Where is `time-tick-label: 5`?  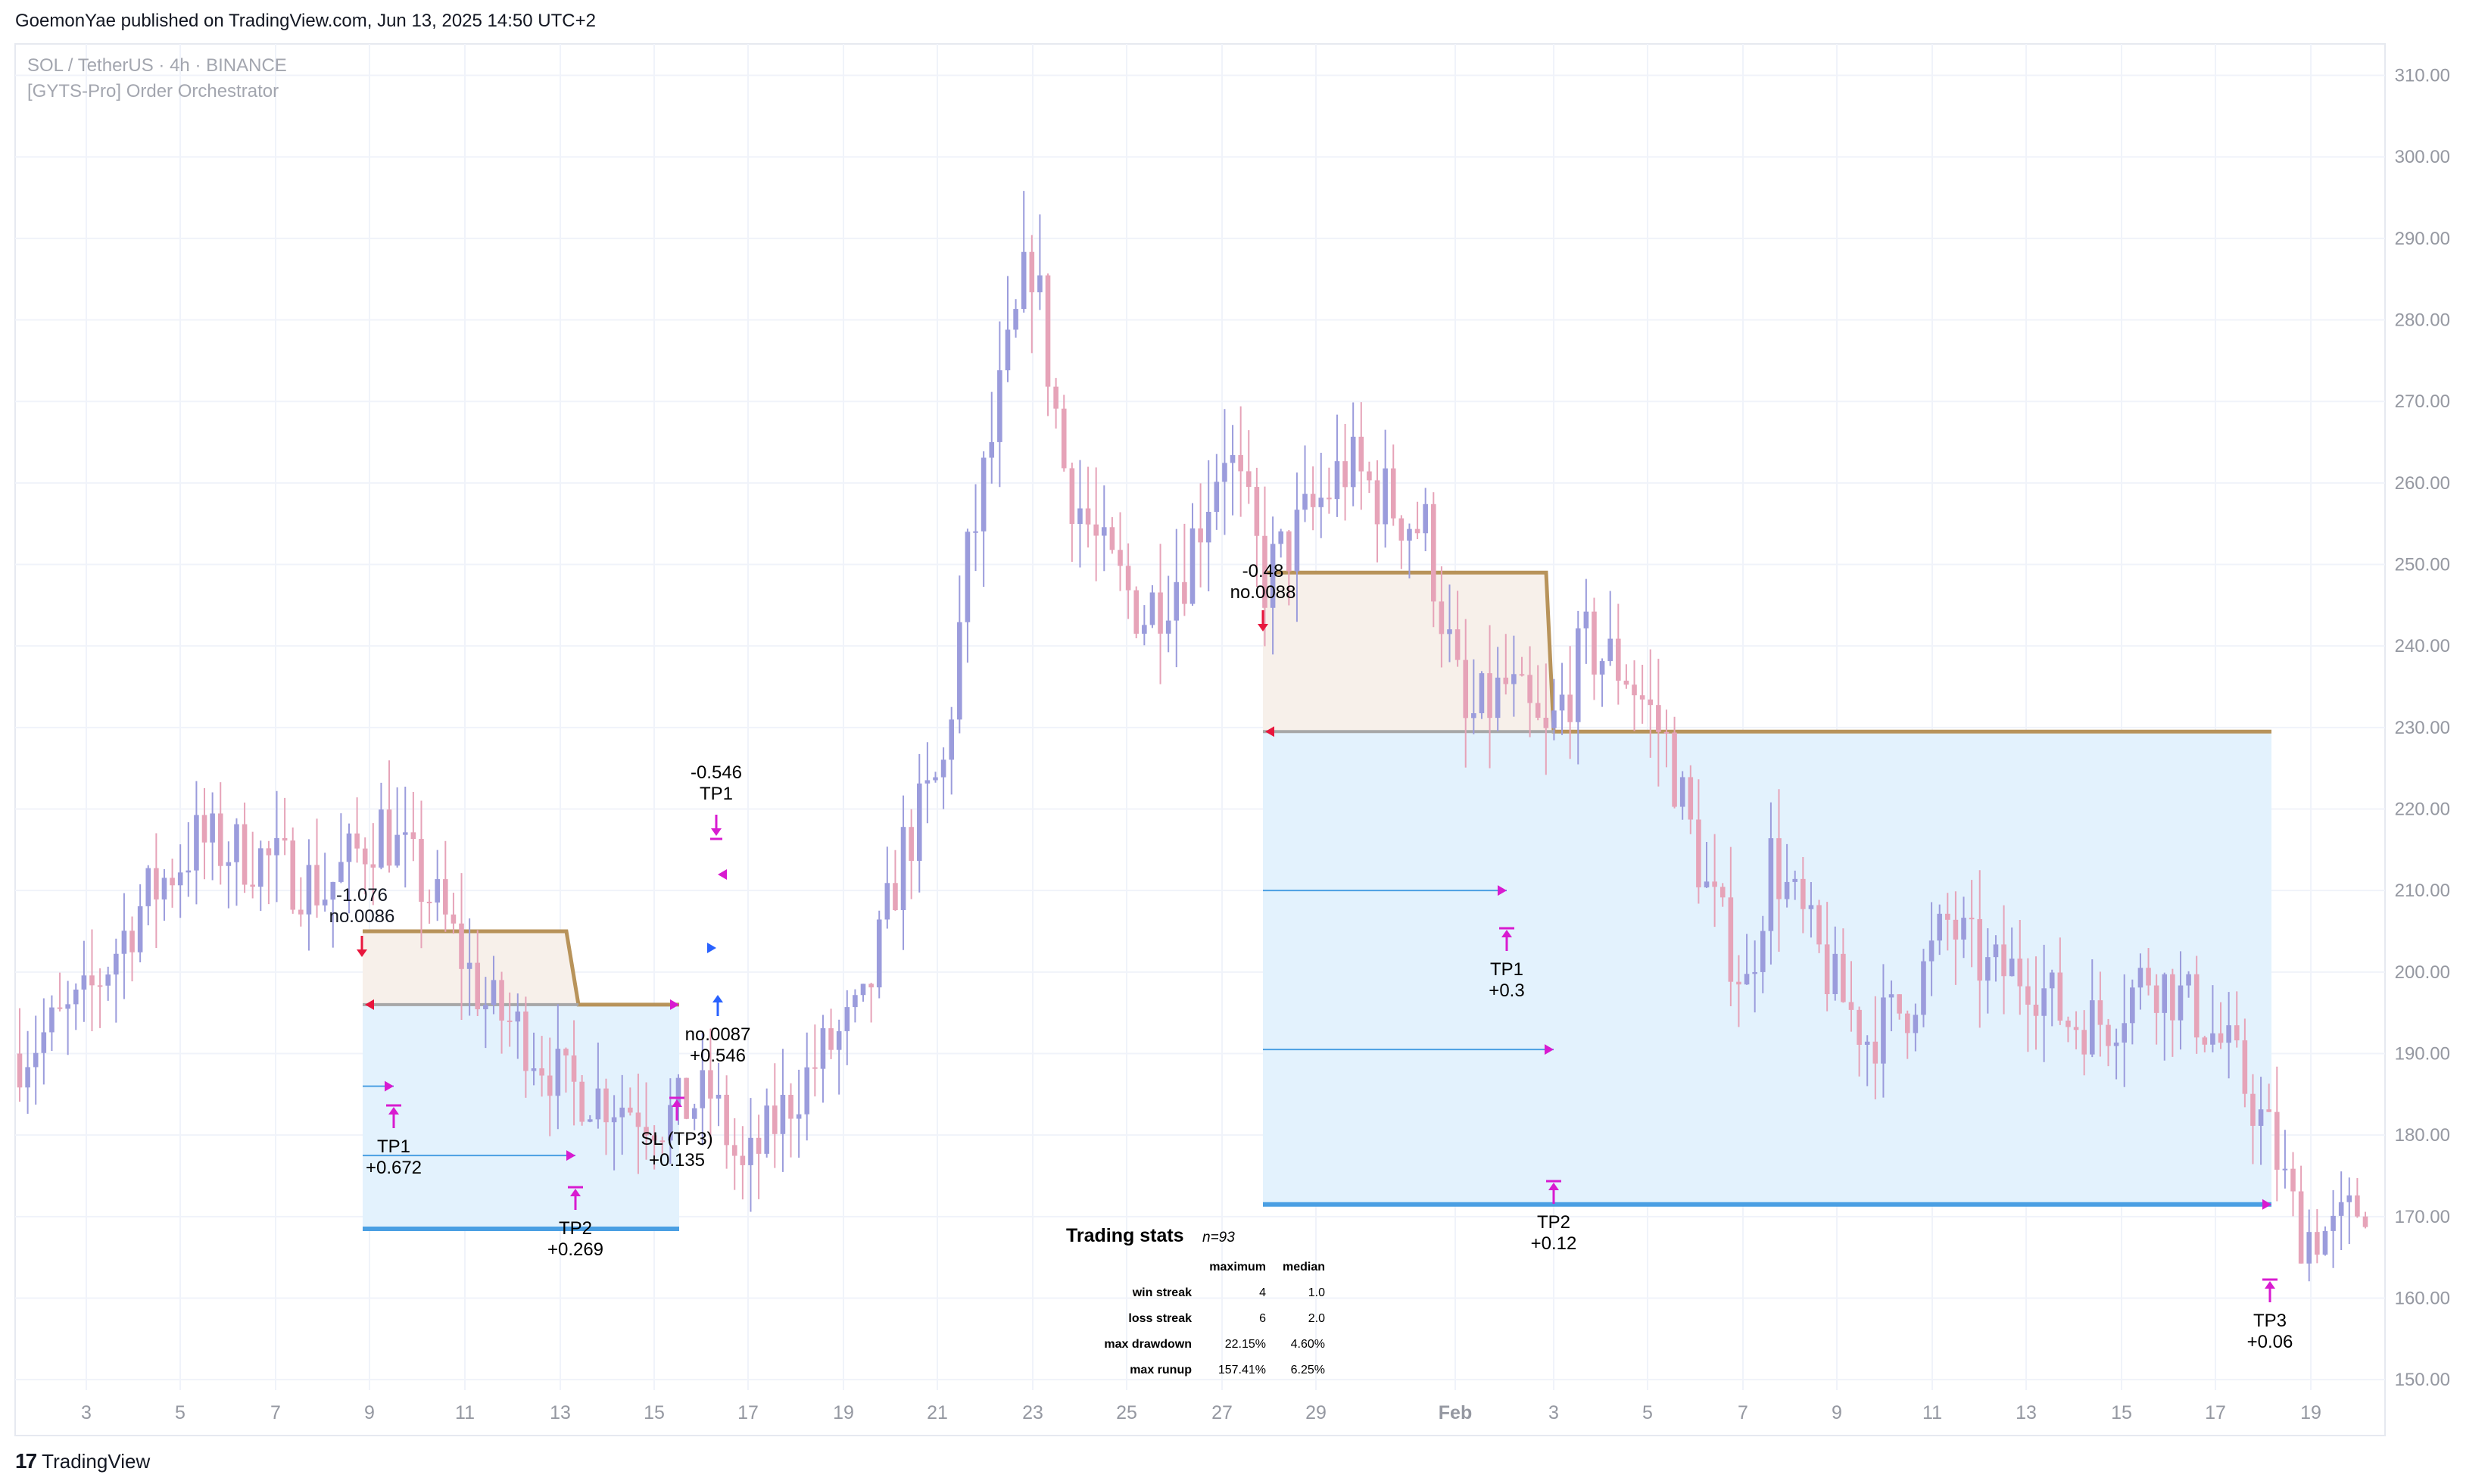 time-tick-label: 5 is located at coordinates (1647, 1412).